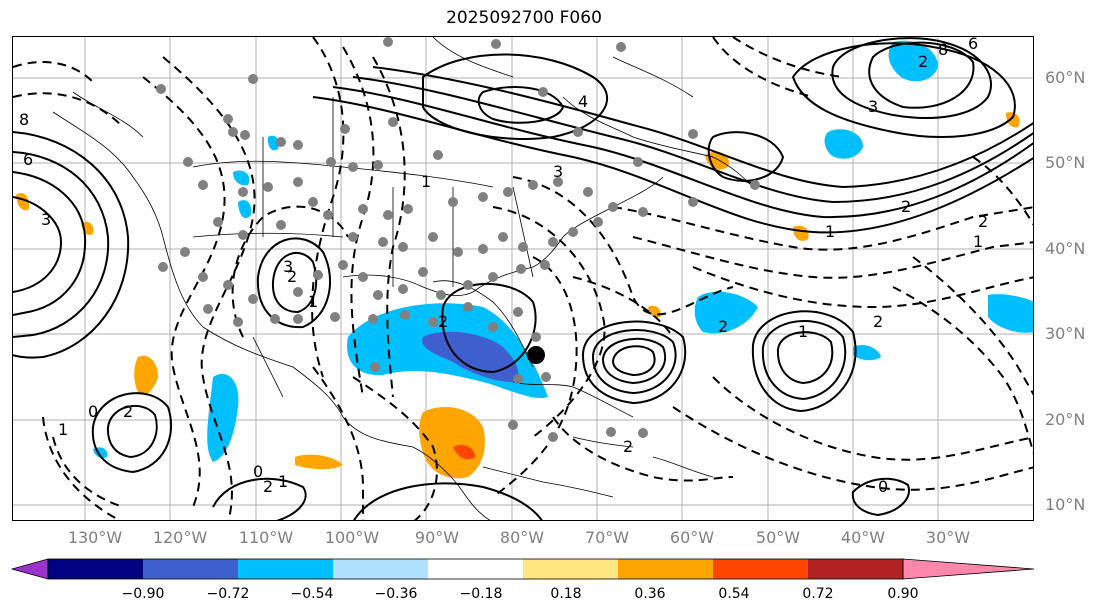 The height and width of the screenshot is (615, 1105). I want to click on lat-label: 50°N, so click(1065, 162).